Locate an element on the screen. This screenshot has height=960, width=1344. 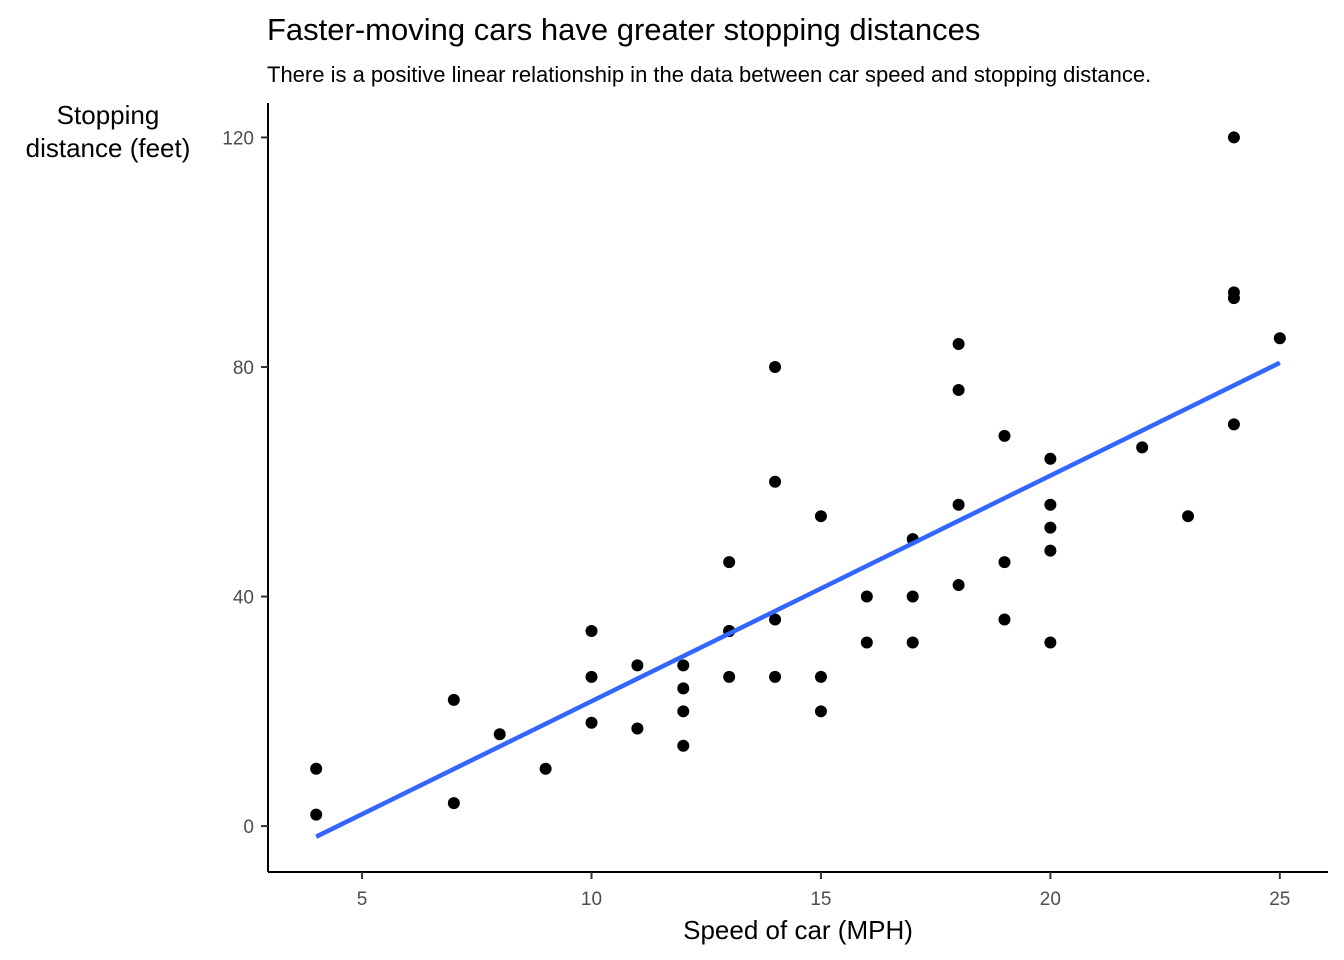
x-tick-label: 20 is located at coordinates (1050, 899).